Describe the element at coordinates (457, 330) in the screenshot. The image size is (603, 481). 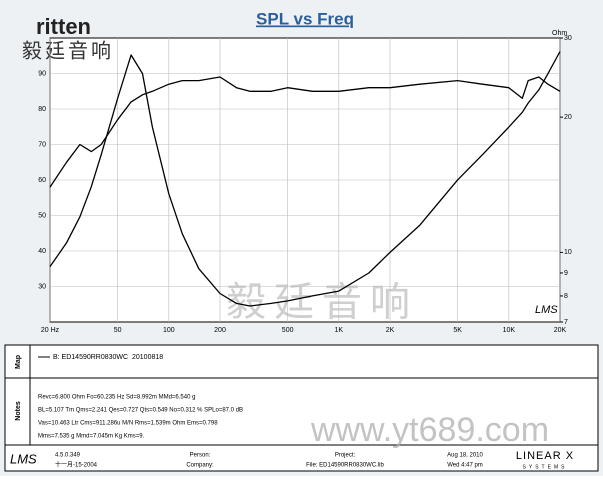
I see `x-tick-label: 5K` at that location.